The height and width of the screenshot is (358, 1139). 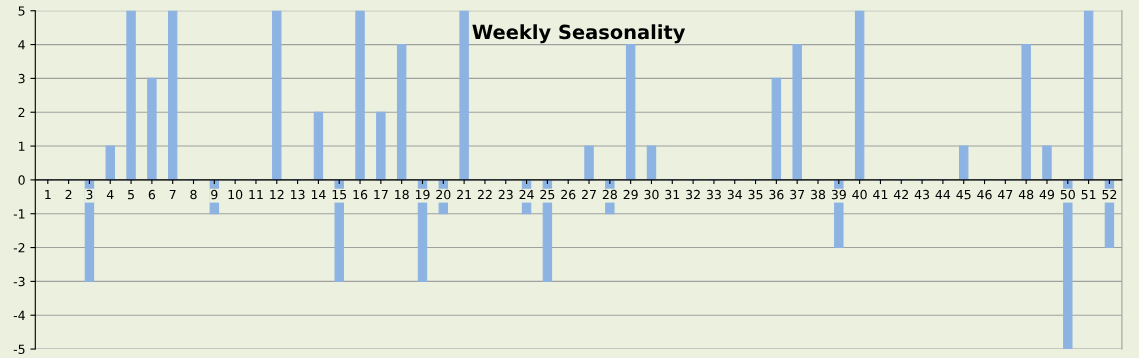 What do you see at coordinates (21, 45) in the screenshot?
I see `y-tick-label: 4` at bounding box center [21, 45].